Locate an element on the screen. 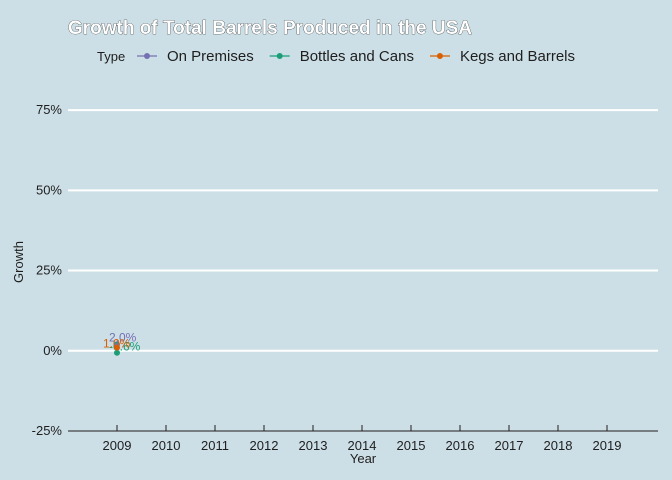 Image resolution: width=672 pixels, height=480 pixels. x-tick-label: 2013 is located at coordinates (313, 445).